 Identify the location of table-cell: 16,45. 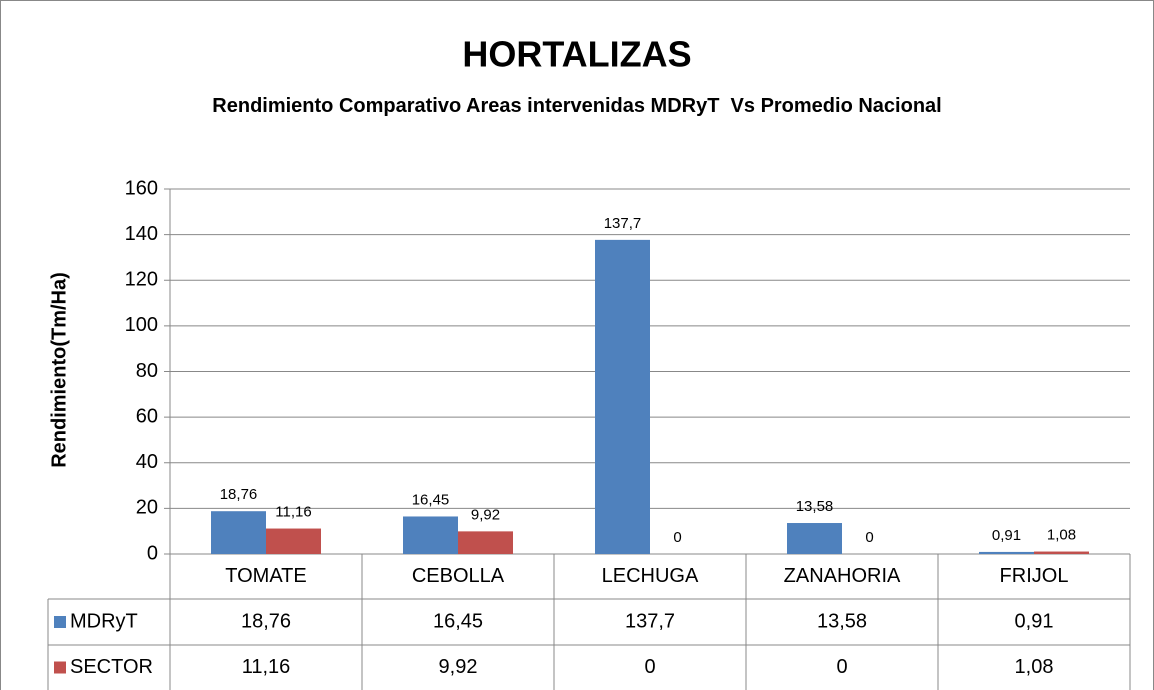
(458, 621).